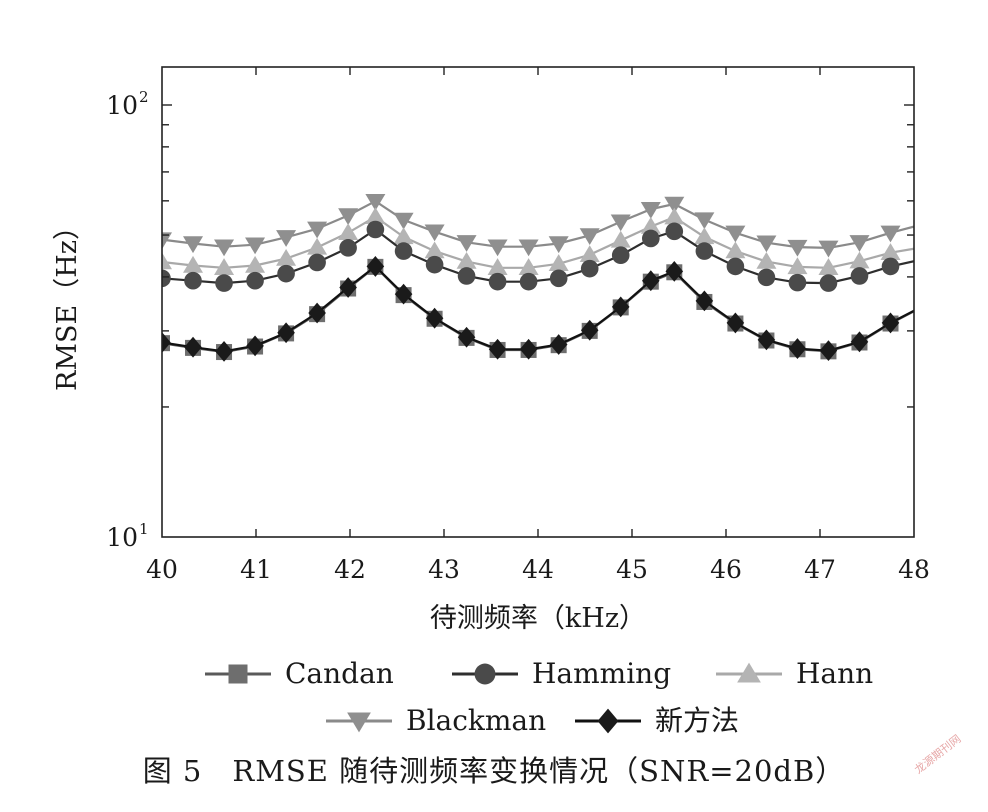 The height and width of the screenshot is (812, 988). I want to click on x-axis-label: 待测频率（kHz）, so click(538, 618).